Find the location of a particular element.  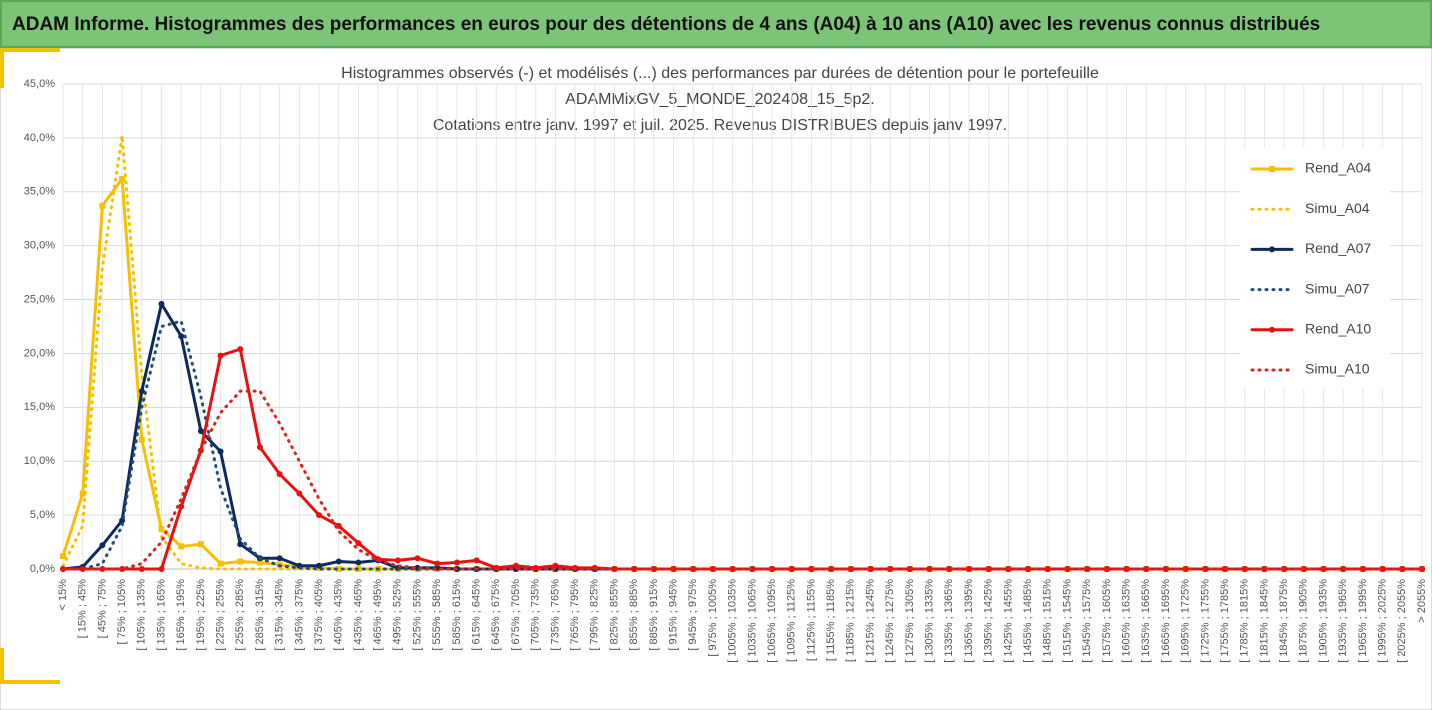

legend-box is located at coordinates (1315, 268).